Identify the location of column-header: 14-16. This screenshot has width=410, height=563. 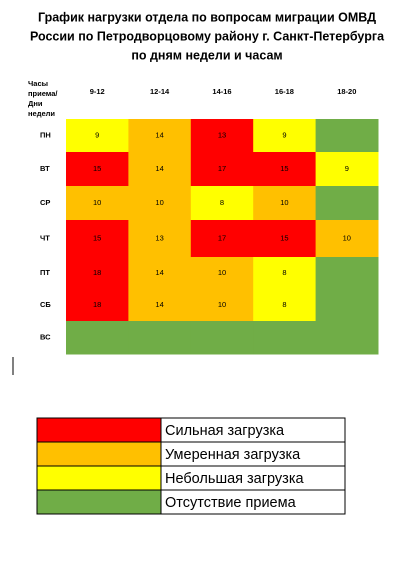
(221, 91).